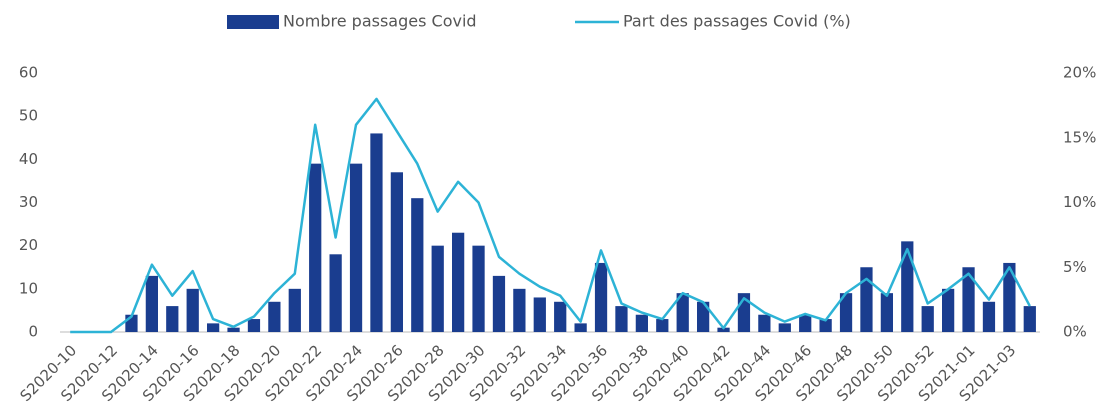  Describe the element at coordinates (28, 245) in the screenshot. I see `y-tick-label: 20` at that location.